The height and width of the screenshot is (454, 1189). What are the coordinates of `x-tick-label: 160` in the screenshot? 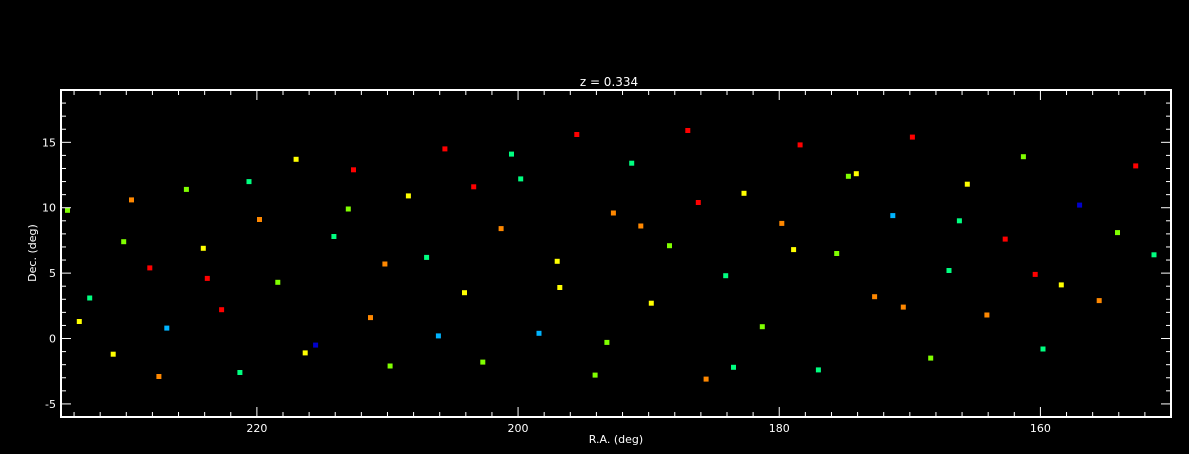 It's located at (1040, 428).